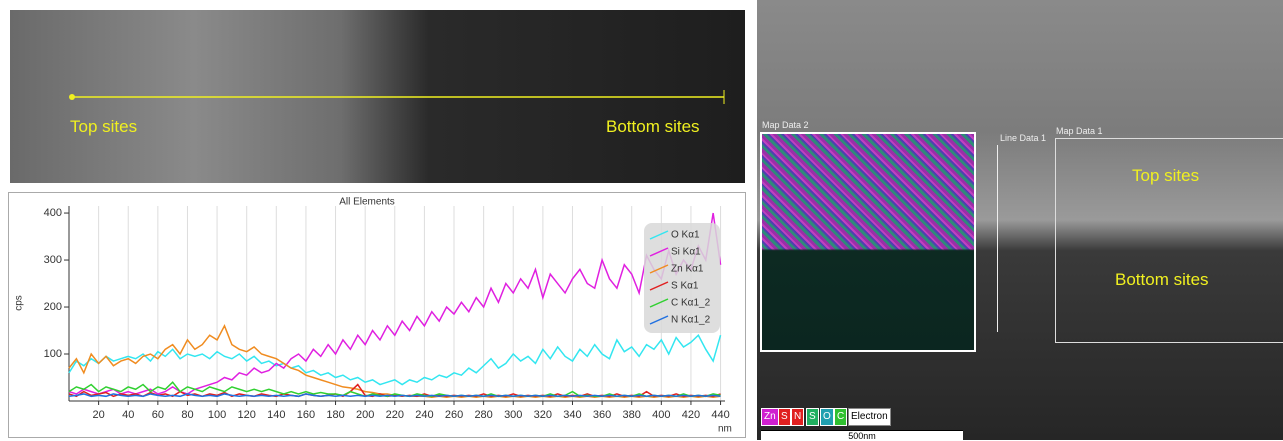  Describe the element at coordinates (217, 415) in the screenshot. I see `x-tick-label: 100` at that location.